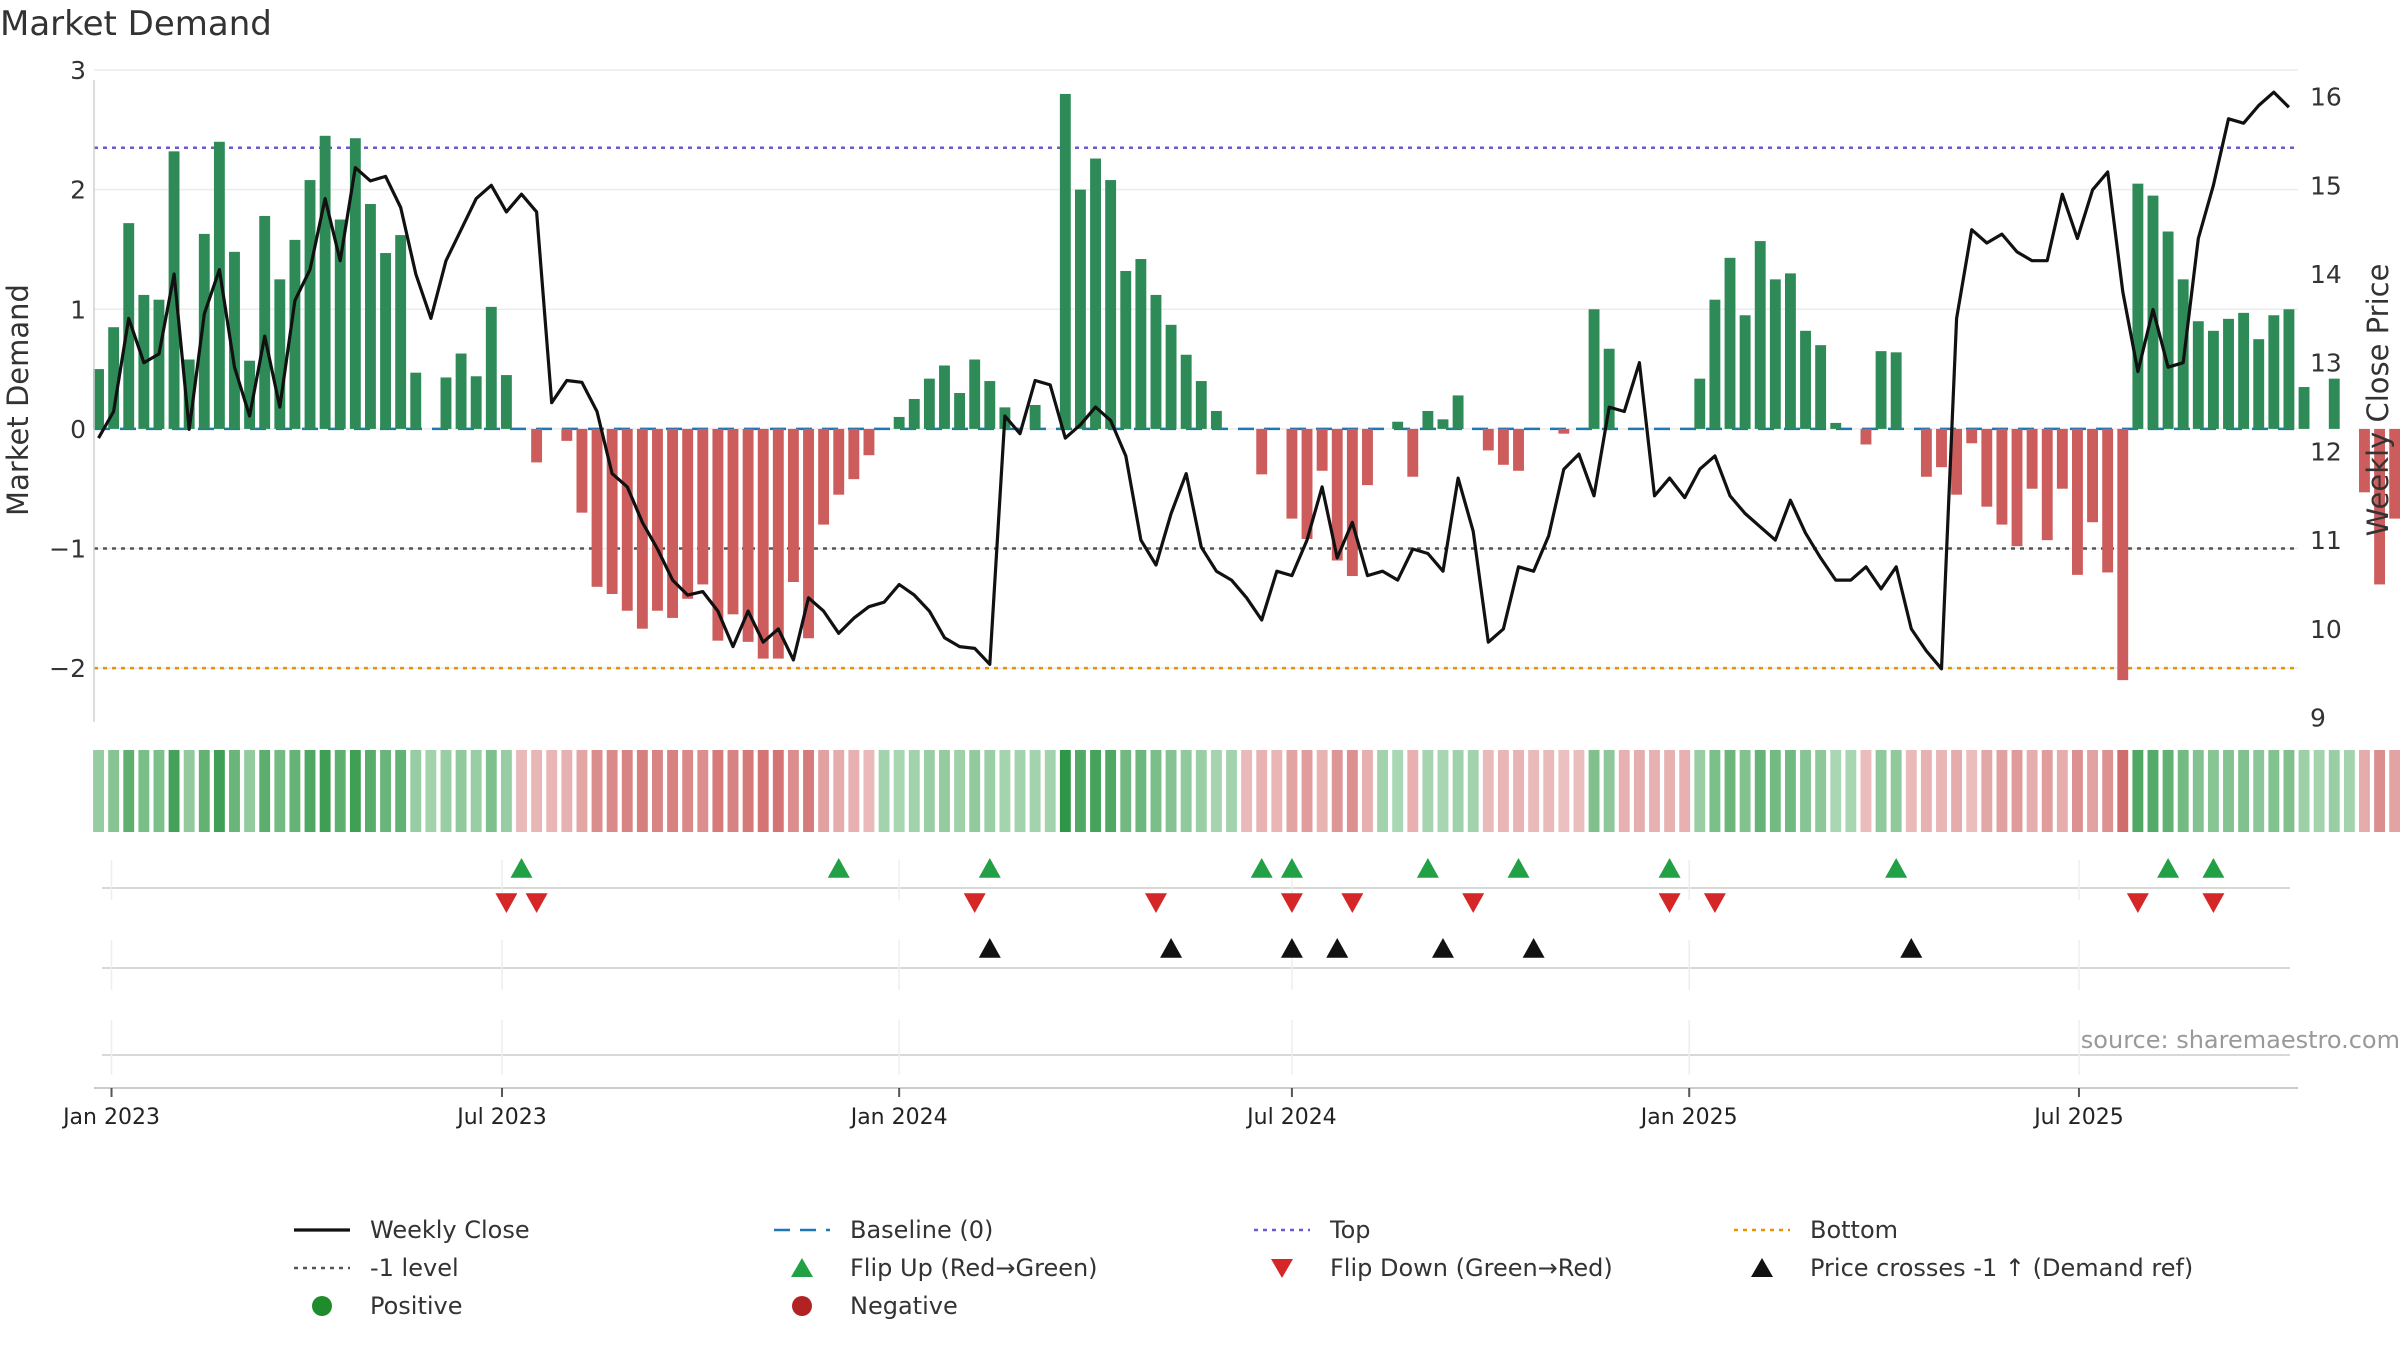  What do you see at coordinates (414, 1268) in the screenshot?
I see `legend-label: -1 level` at bounding box center [414, 1268].